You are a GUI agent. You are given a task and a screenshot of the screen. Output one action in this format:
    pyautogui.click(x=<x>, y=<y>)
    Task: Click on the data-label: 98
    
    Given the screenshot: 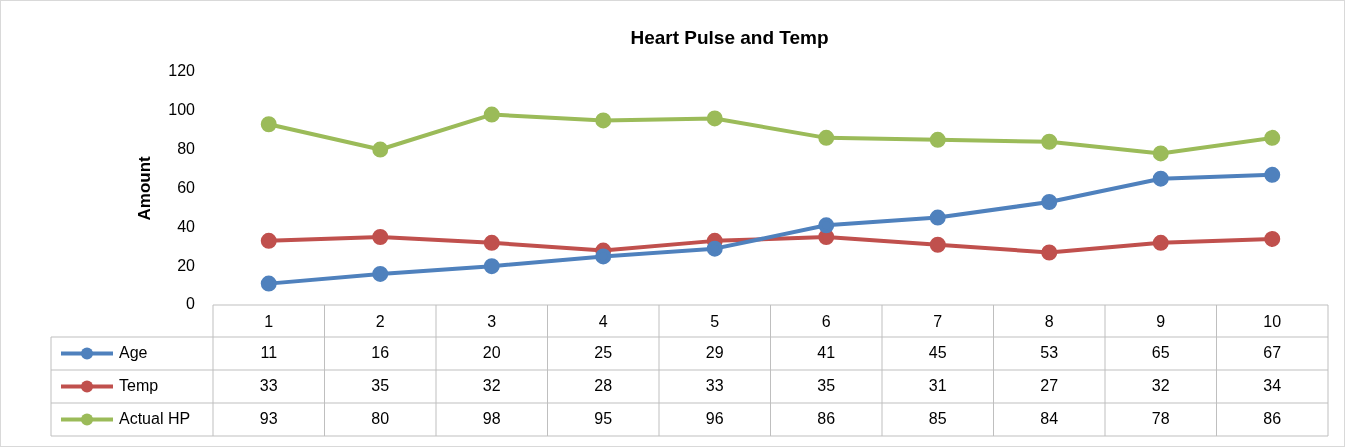 What is the action you would take?
    pyautogui.click(x=491, y=418)
    